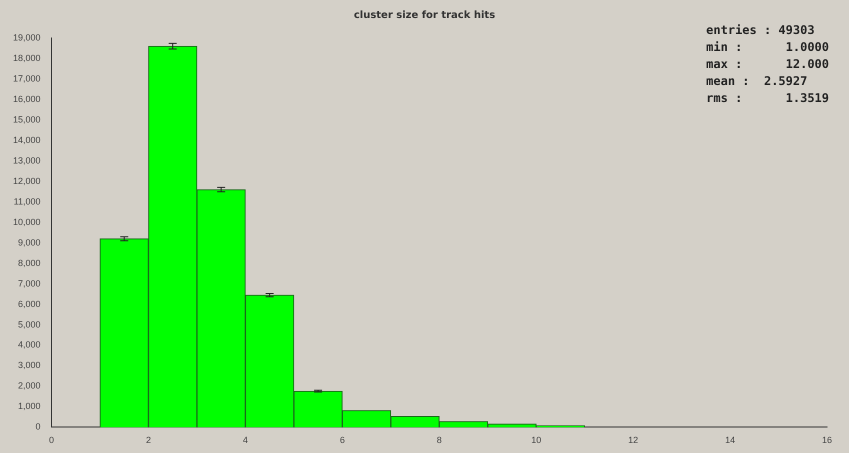  I want to click on y-tick-label: 14,000, so click(26, 139).